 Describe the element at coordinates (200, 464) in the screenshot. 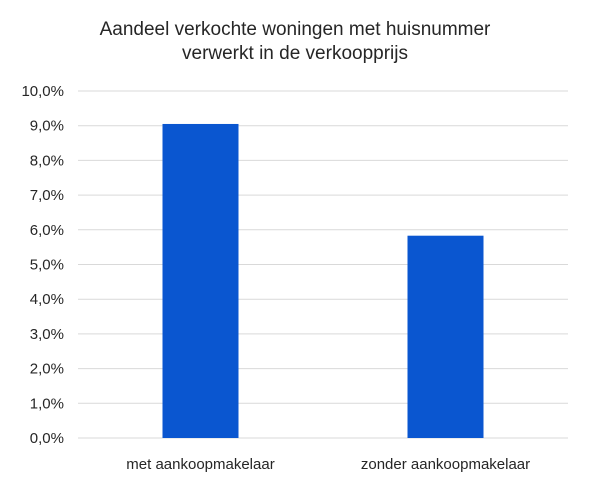

I see `x-tick-label: met aankoopmakelaar` at that location.